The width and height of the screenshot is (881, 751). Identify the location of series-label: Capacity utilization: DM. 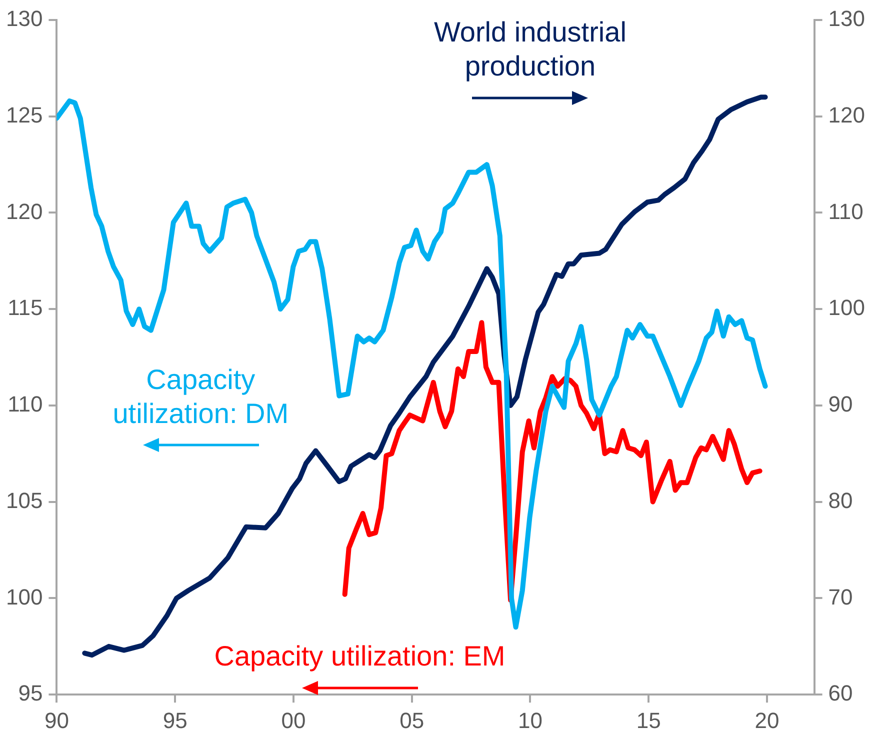
(200, 397).